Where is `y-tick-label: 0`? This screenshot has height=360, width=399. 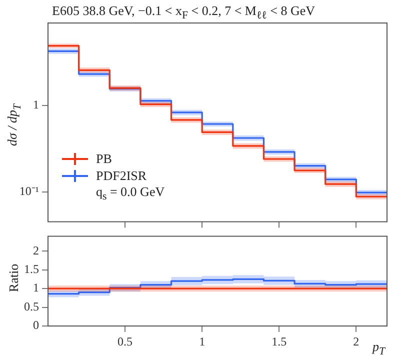
y-tick-label: 0 is located at coordinates (36, 325).